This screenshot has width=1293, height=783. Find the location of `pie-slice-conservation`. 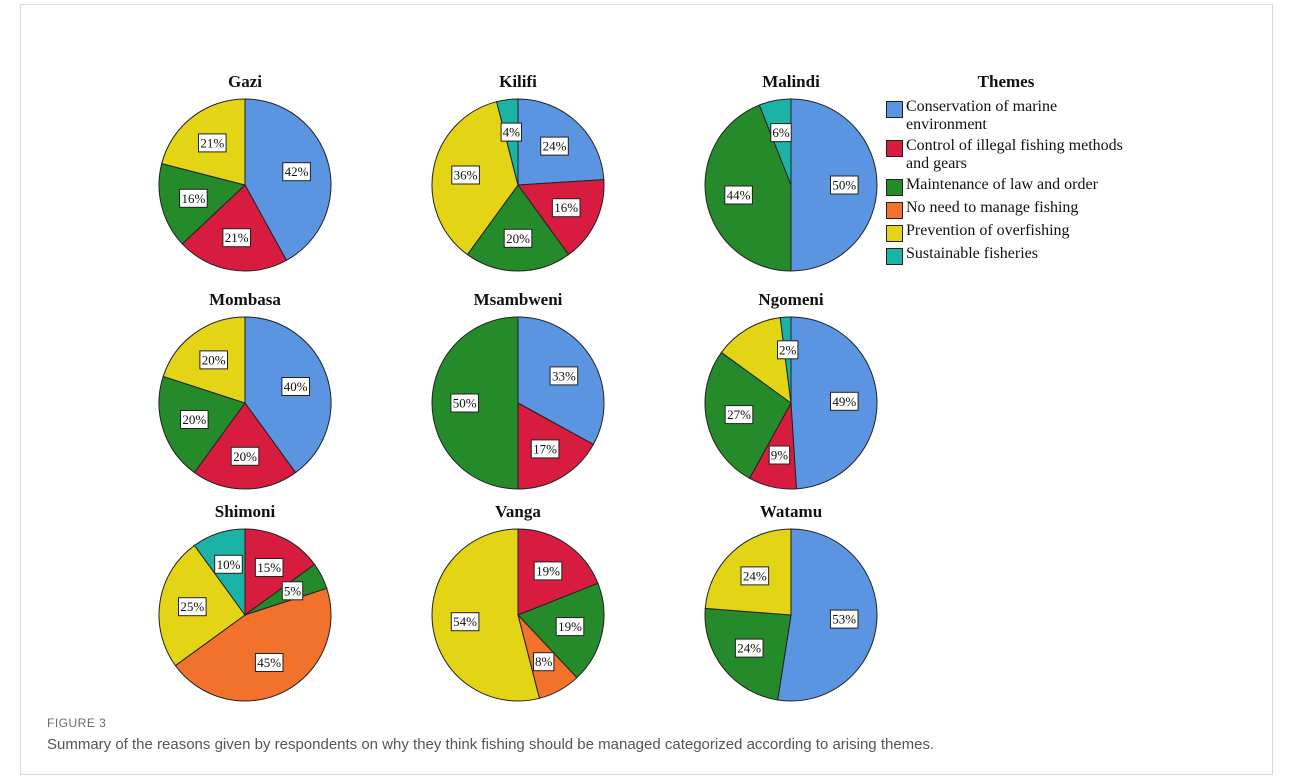

pie-slice-conservation is located at coordinates (827, 615).